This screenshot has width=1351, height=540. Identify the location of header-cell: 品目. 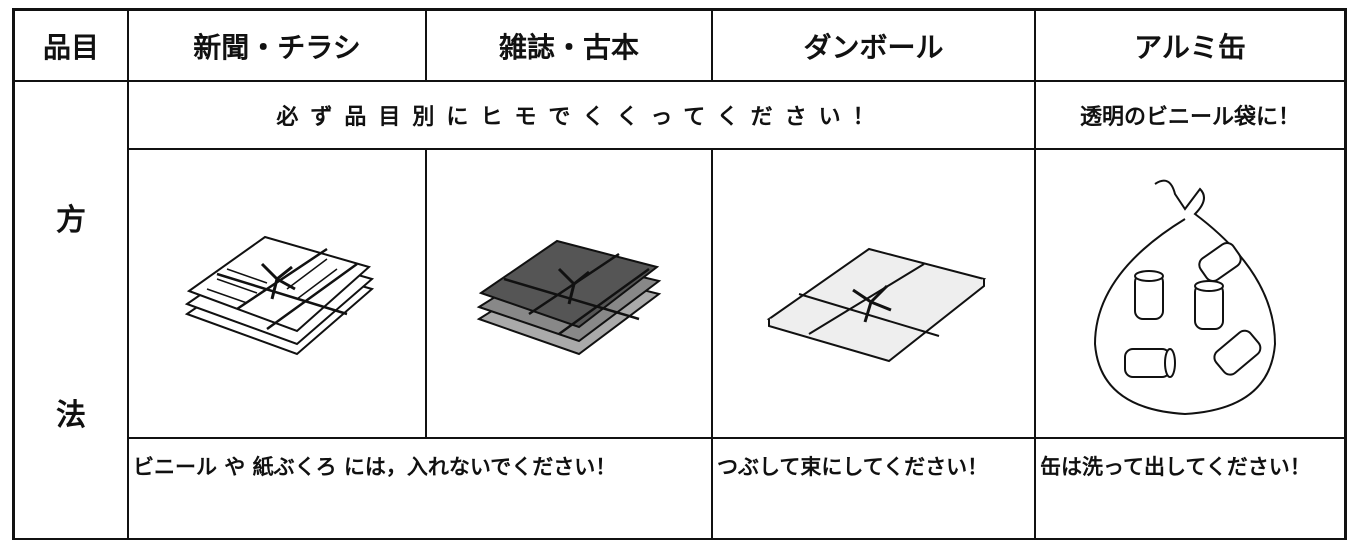
(70, 45).